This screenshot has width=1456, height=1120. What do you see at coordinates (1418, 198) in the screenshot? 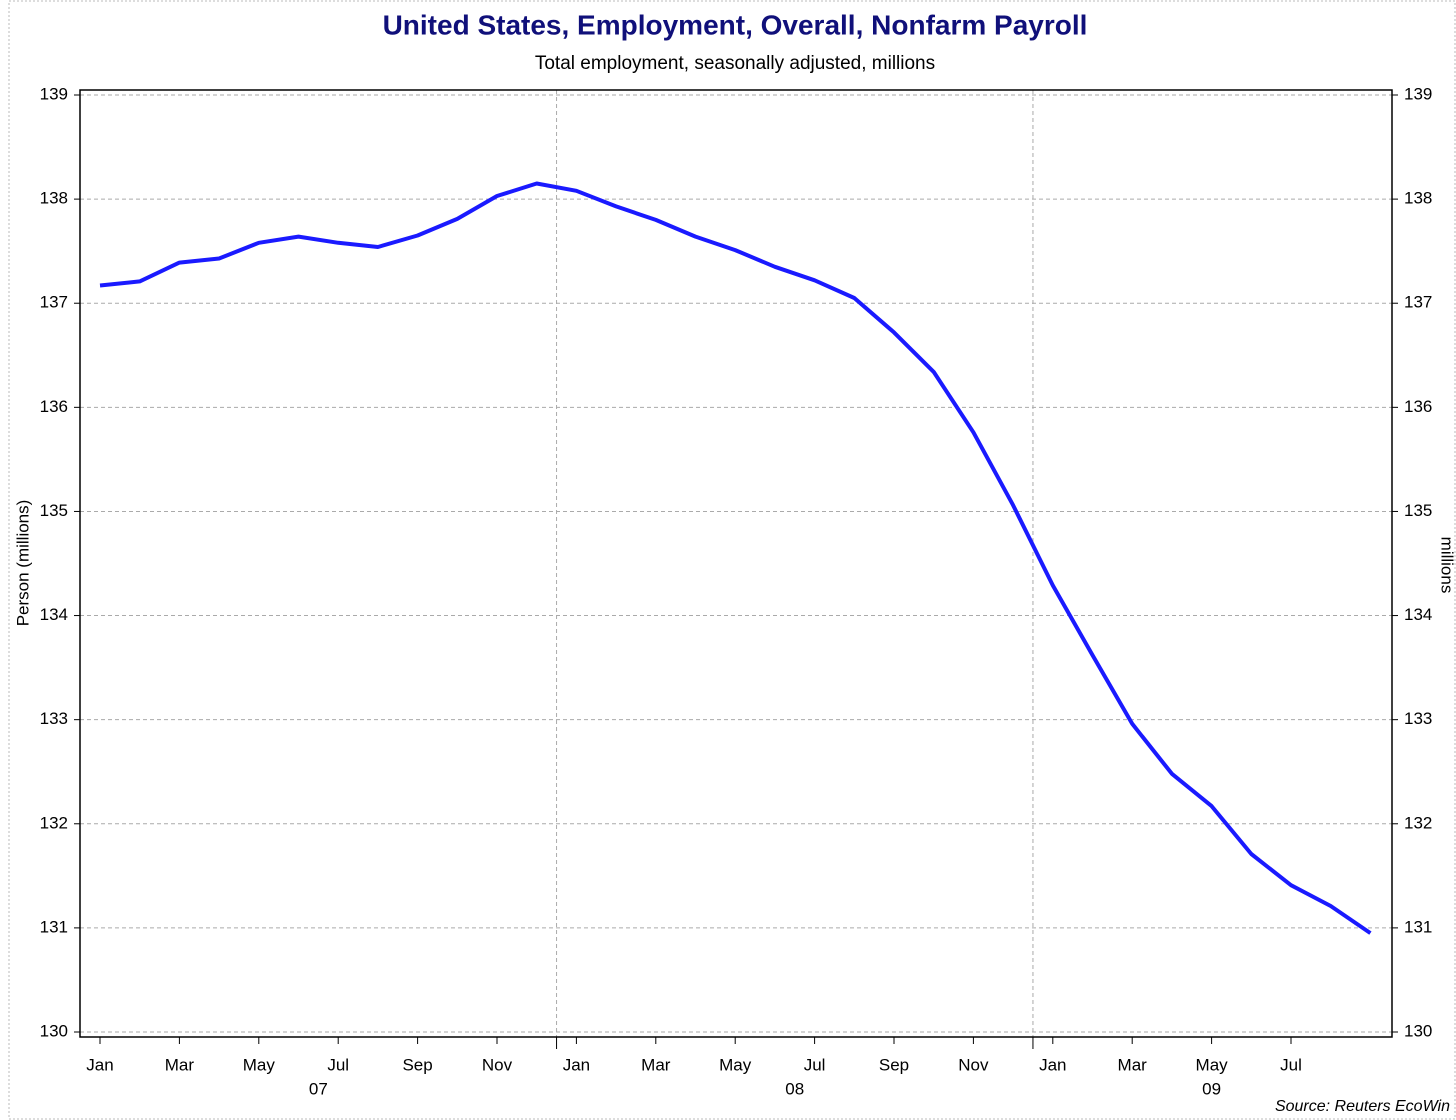
I see `y2-tick-label: 138` at bounding box center [1418, 198].